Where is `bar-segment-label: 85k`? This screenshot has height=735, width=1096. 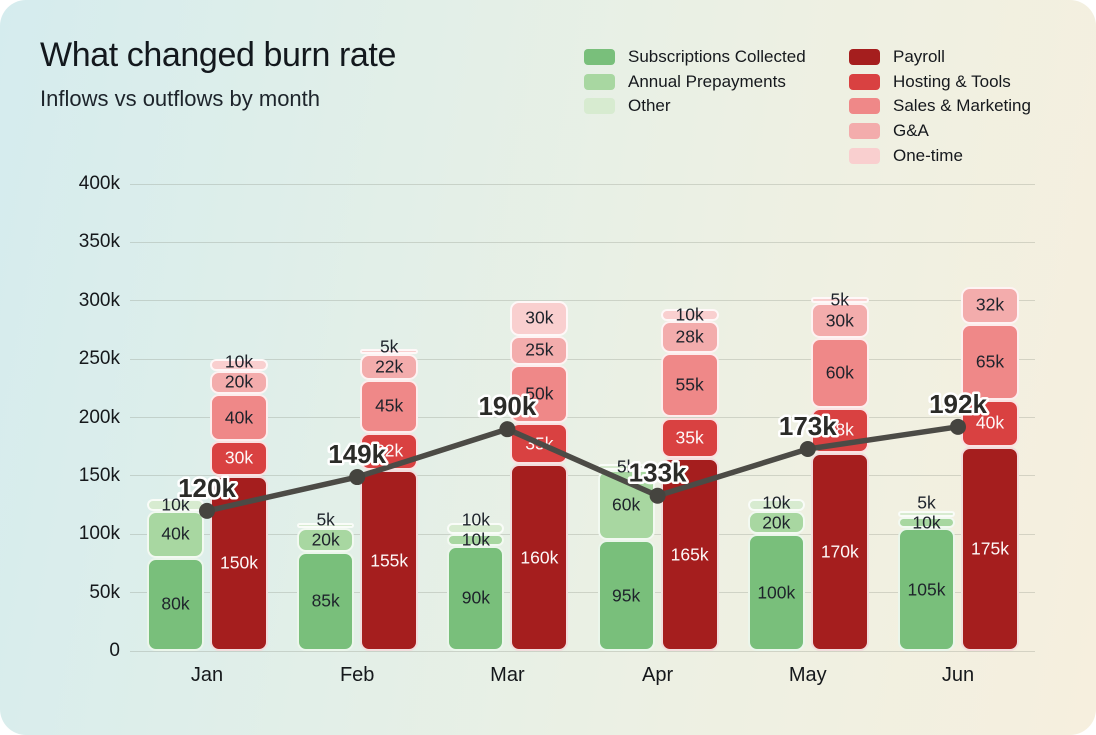 bar-segment-label: 85k is located at coordinates (325, 600).